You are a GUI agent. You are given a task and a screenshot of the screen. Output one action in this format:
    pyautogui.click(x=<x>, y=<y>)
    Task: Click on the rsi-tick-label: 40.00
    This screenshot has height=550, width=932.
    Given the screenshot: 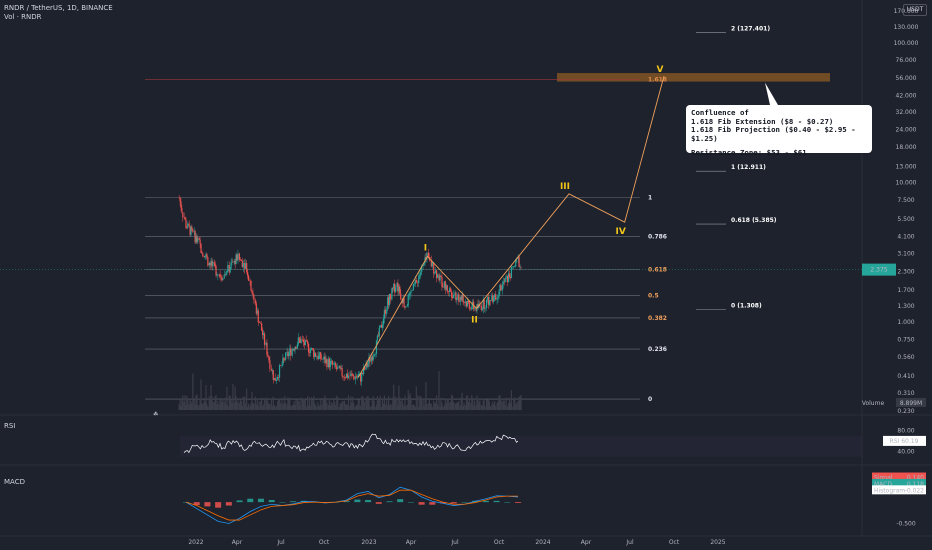 What is the action you would take?
    pyautogui.click(x=905, y=452)
    